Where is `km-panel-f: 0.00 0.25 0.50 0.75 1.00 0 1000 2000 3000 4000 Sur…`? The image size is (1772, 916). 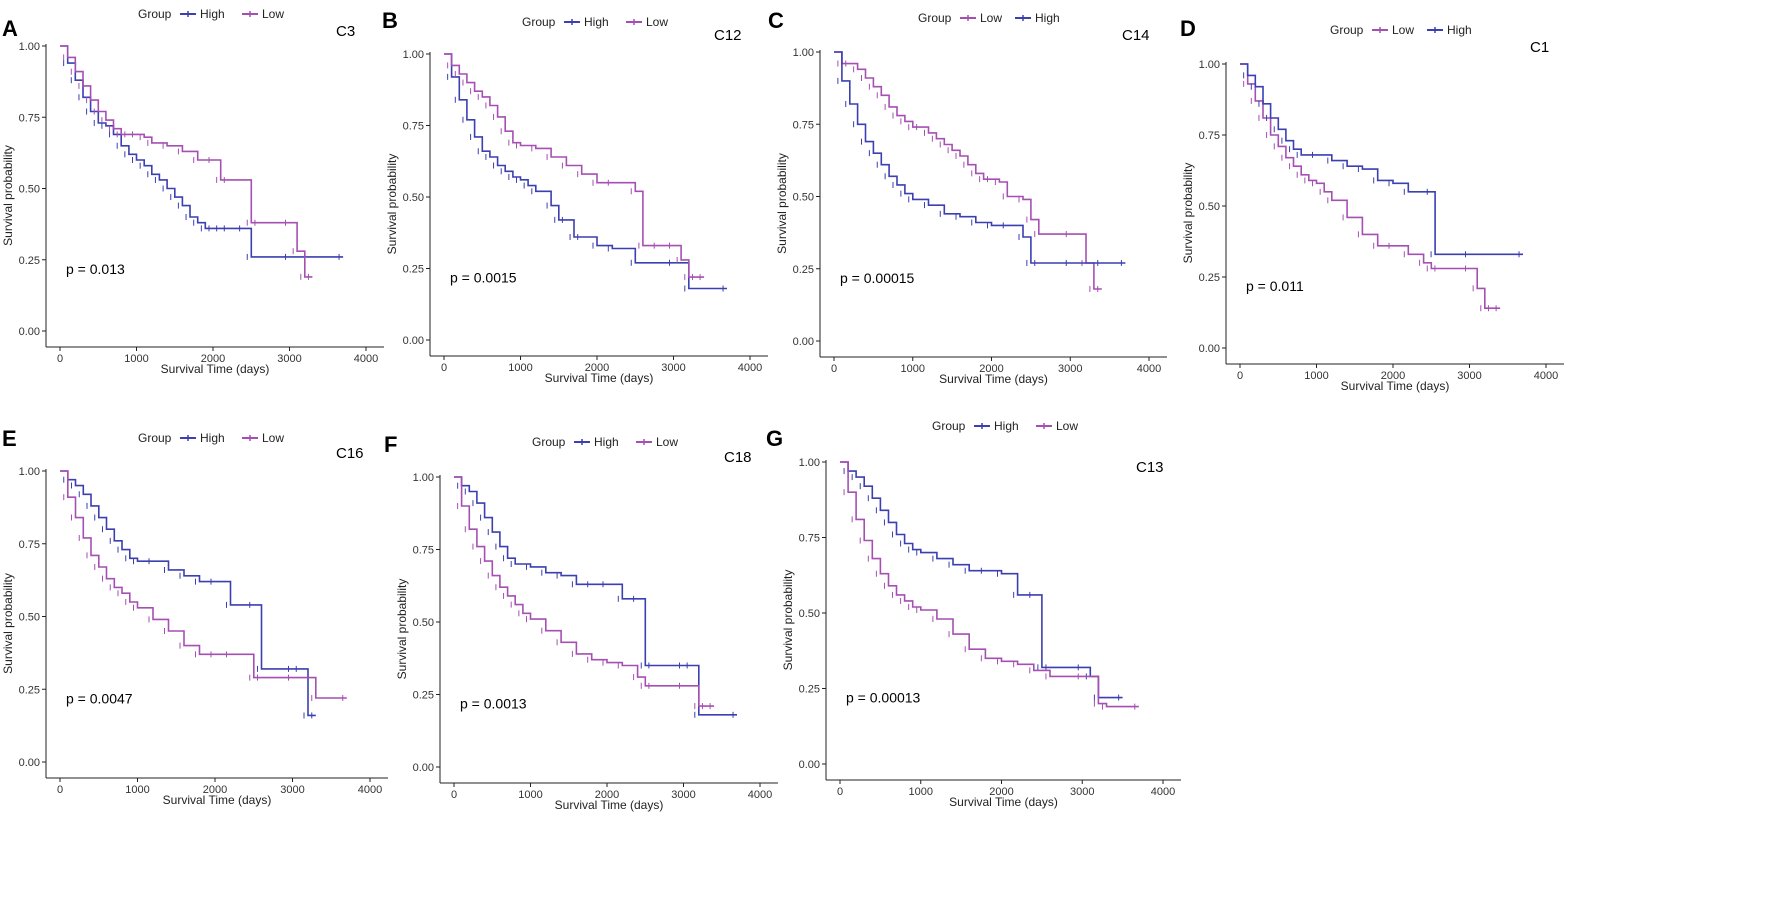
km-panel-f: 0.00 0.25 0.50 0.75 1.00 0 1000 2000 3000 4000 Sur… is located at coordinates (581, 622).